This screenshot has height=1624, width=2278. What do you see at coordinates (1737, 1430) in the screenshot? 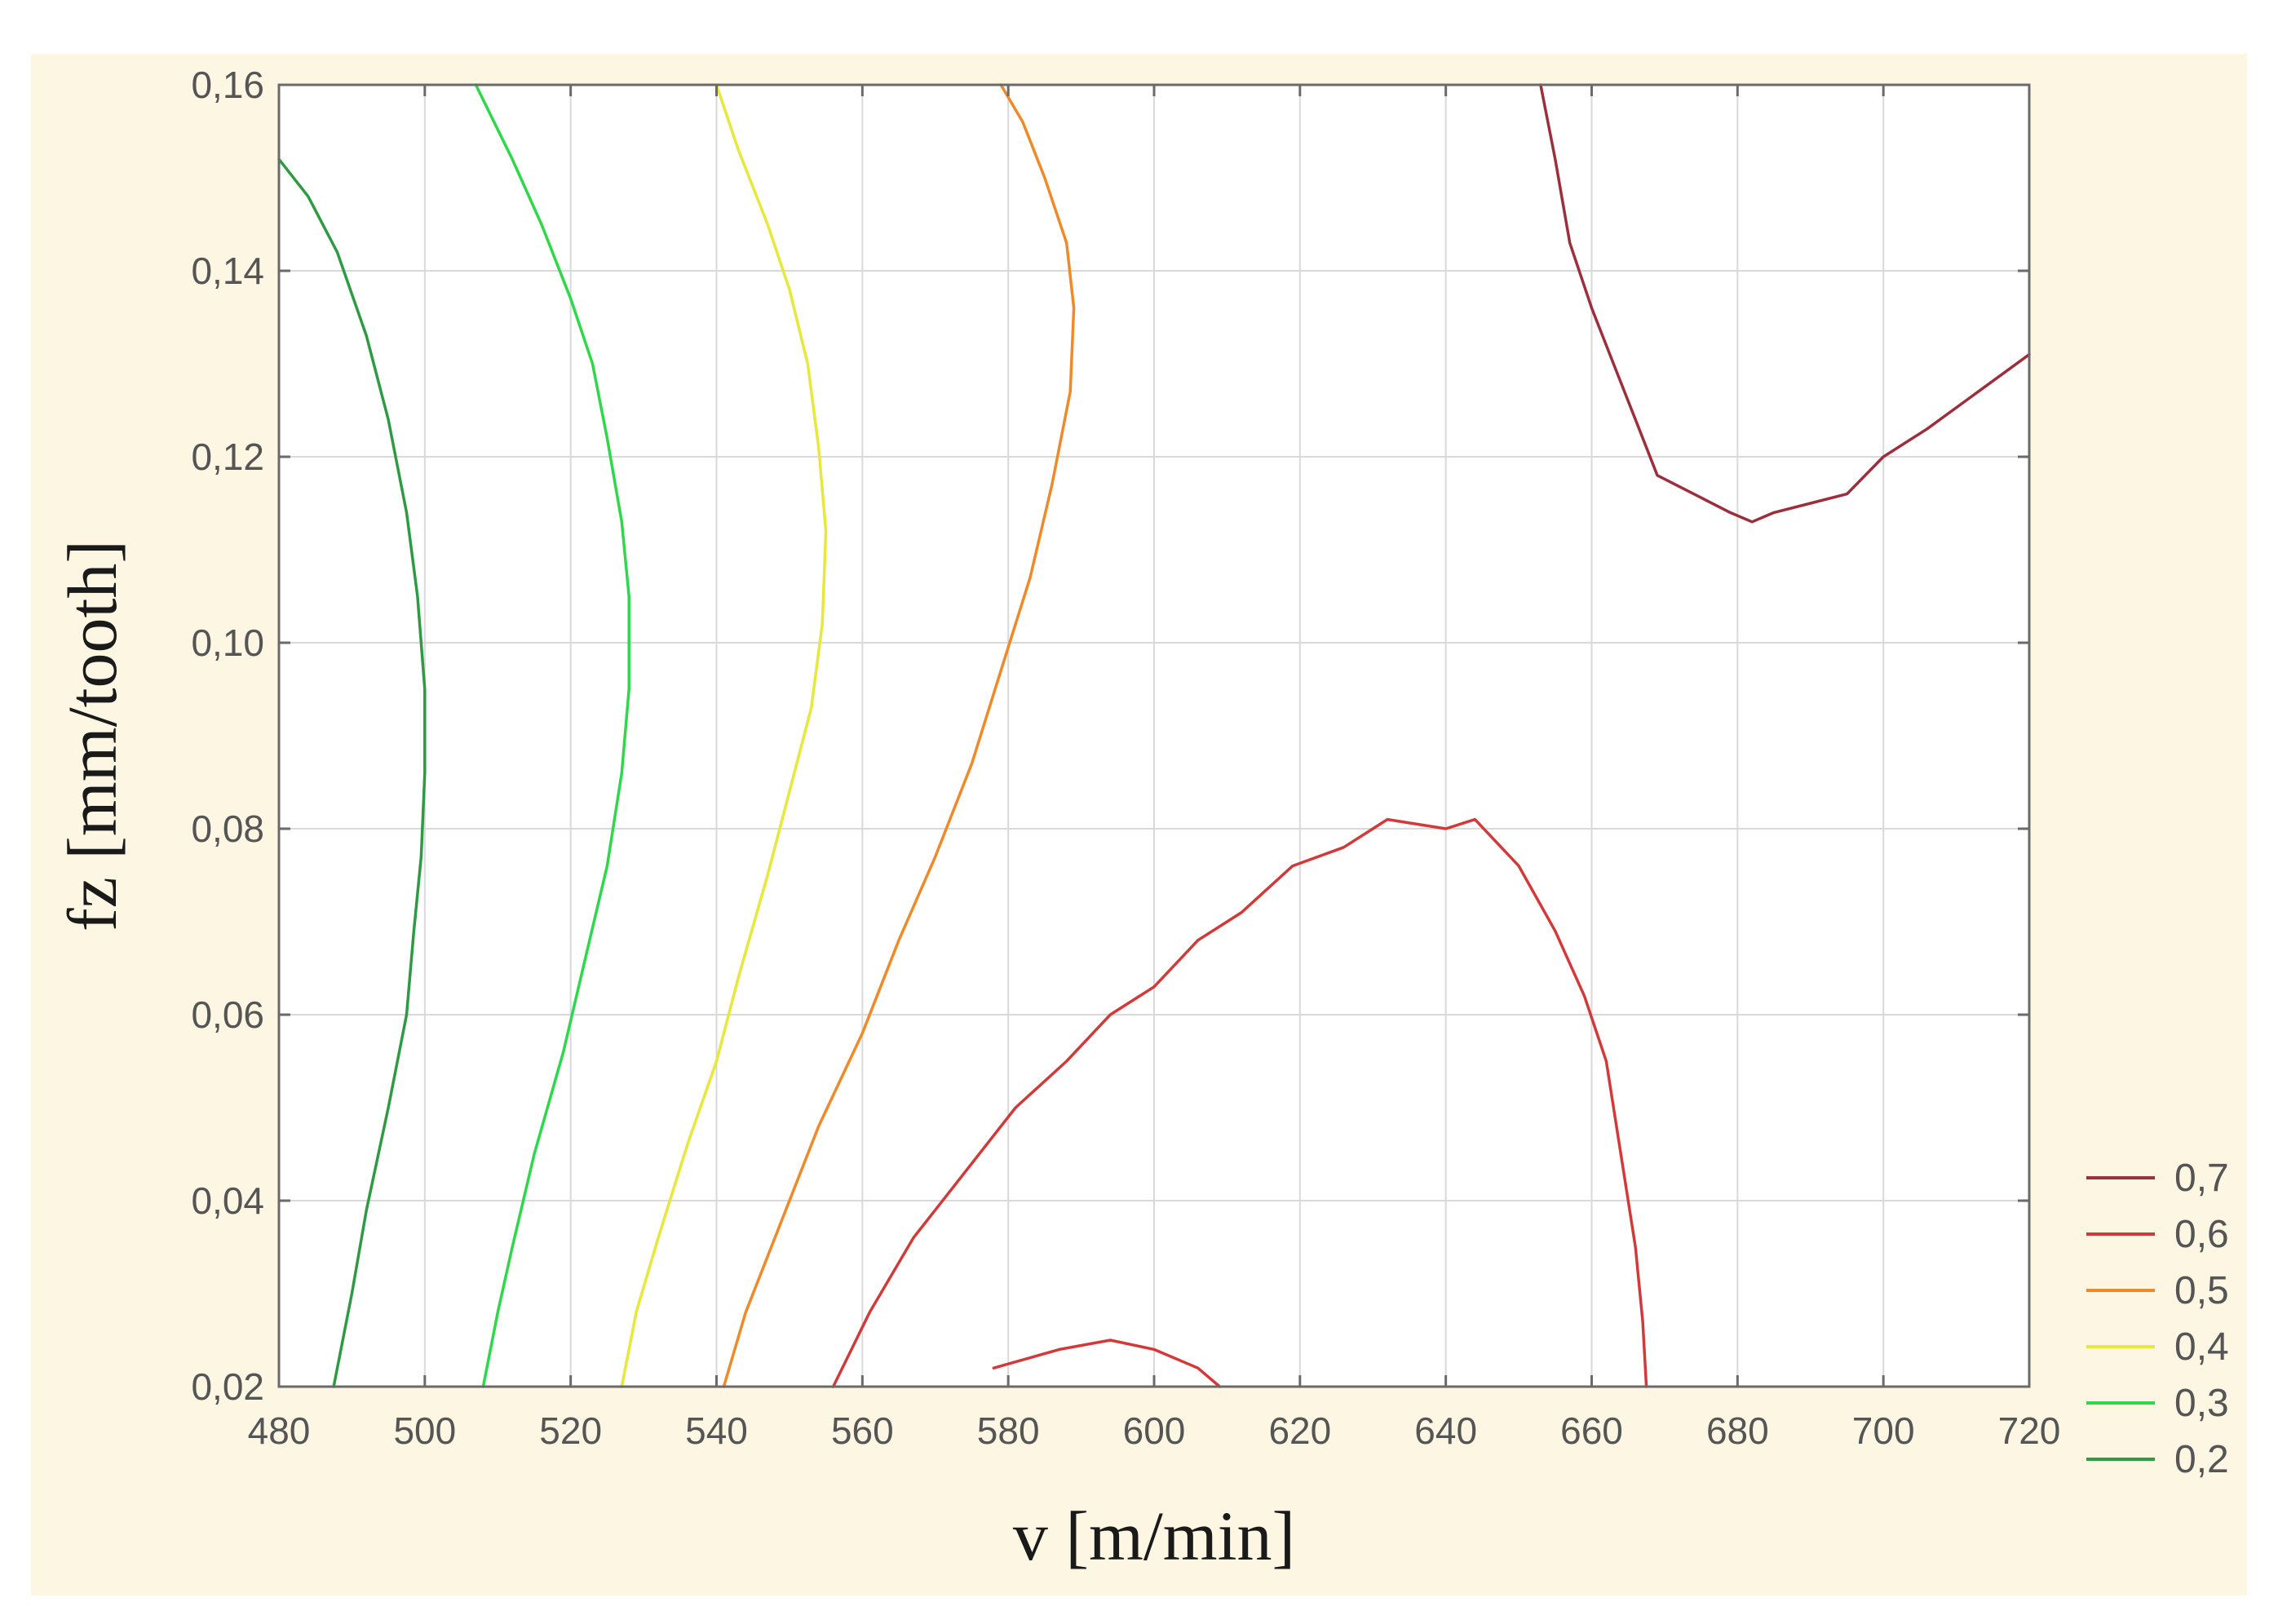
I see `x-tick-label: 680` at bounding box center [1737, 1430].